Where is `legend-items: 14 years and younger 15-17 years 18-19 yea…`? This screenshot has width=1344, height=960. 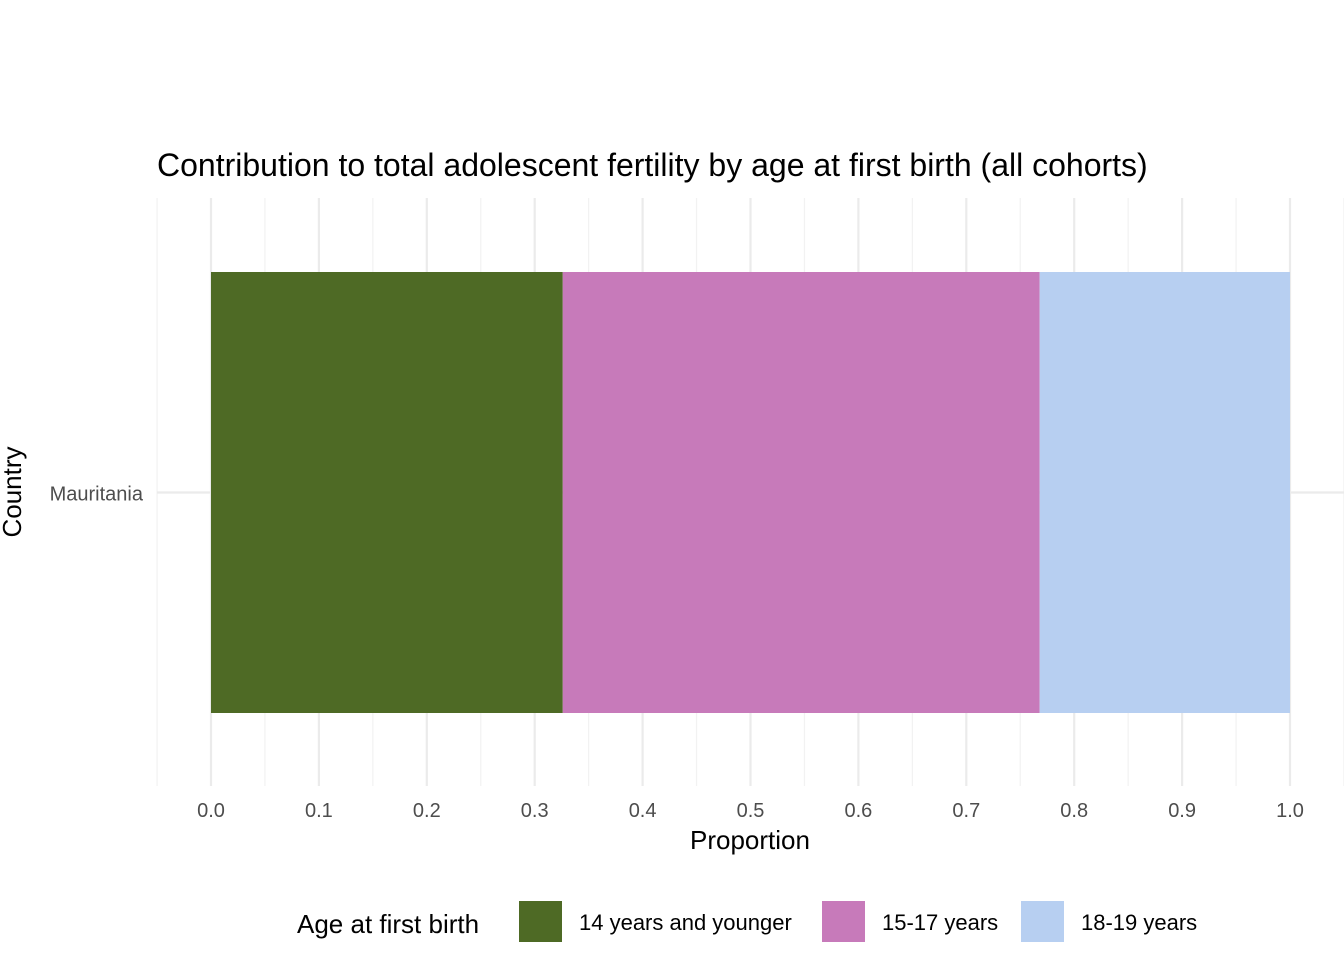
legend-items: 14 years and younger 15-17 years 18-19 yea… is located at coordinates (858, 921).